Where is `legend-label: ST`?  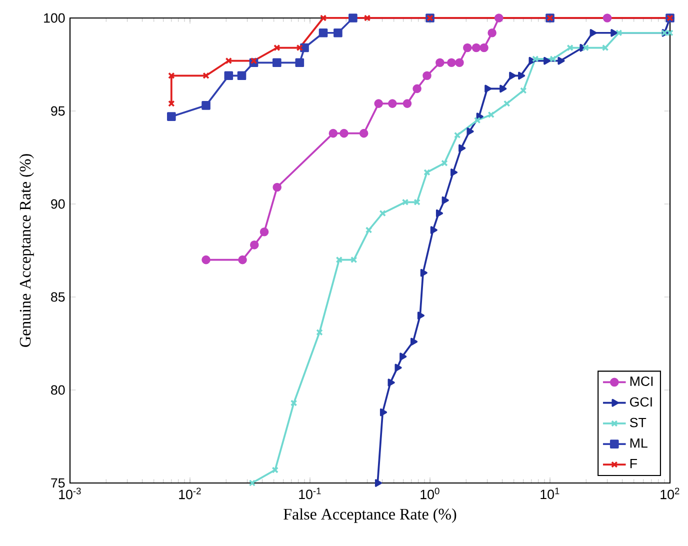 legend-label: ST is located at coordinates (638, 423).